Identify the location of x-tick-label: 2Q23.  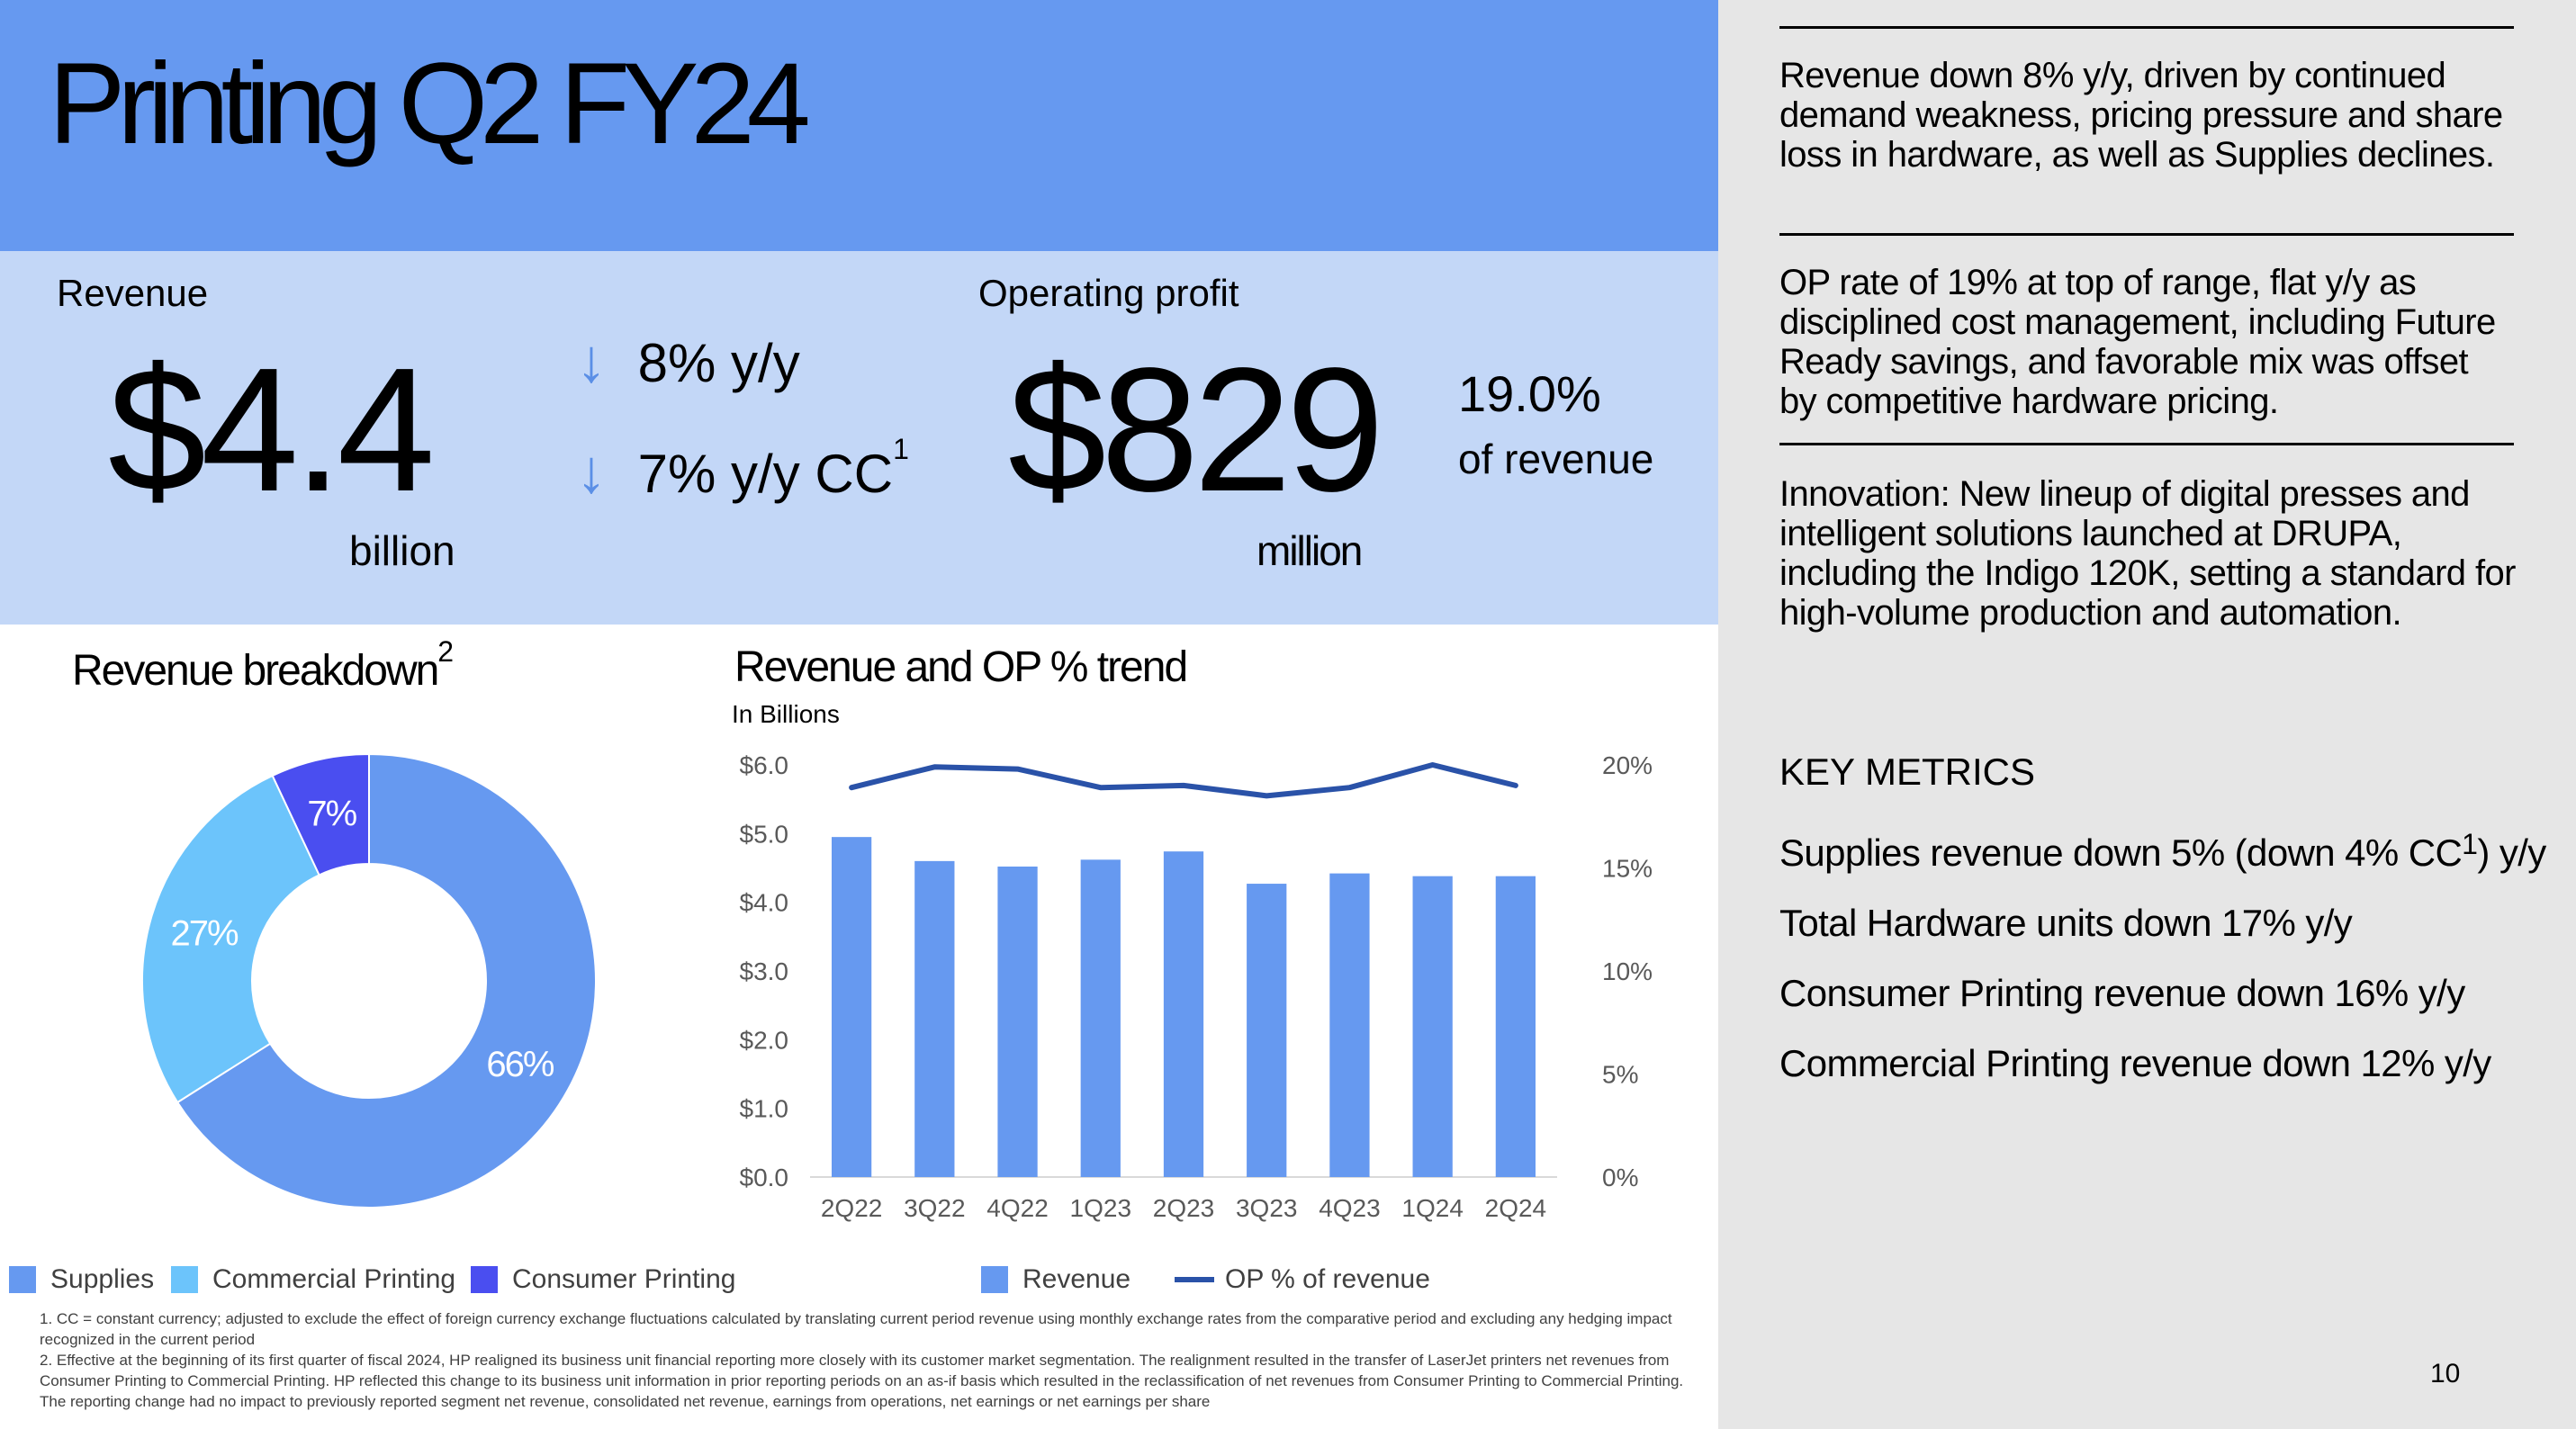
(1184, 1208).